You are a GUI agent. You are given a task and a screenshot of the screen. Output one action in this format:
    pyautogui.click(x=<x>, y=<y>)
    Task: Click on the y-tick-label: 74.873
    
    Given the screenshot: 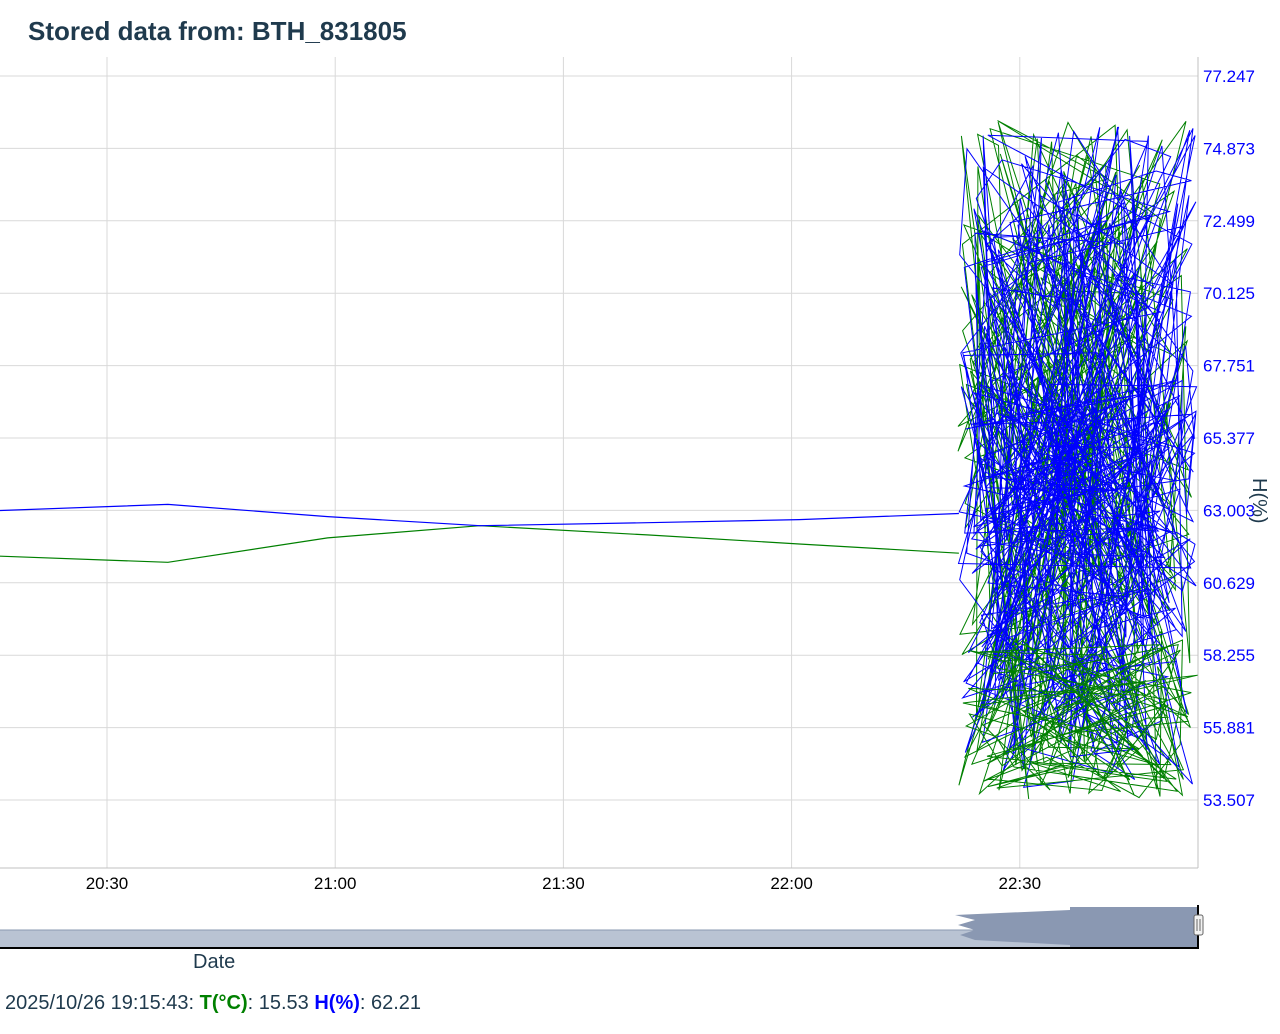 What is the action you would take?
    pyautogui.click(x=1229, y=148)
    